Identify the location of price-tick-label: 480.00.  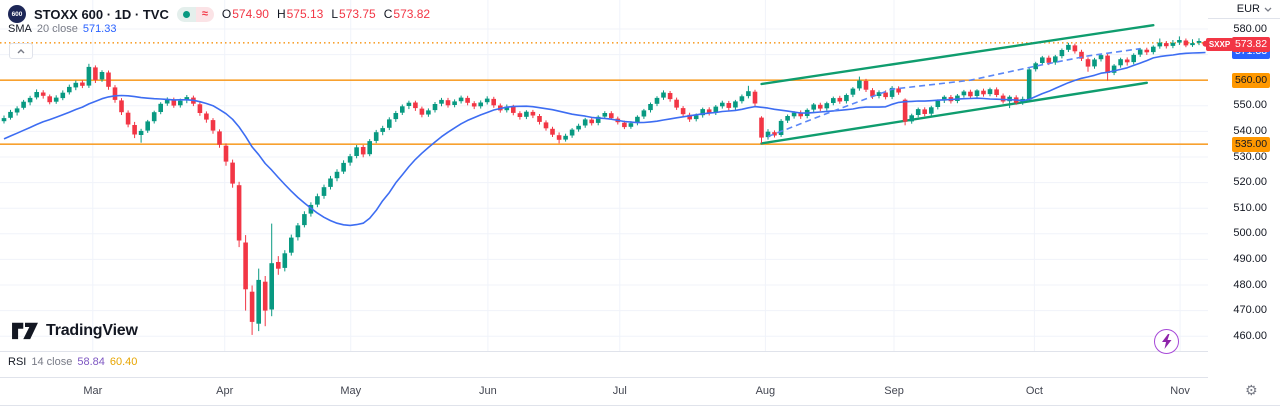
(1250, 284).